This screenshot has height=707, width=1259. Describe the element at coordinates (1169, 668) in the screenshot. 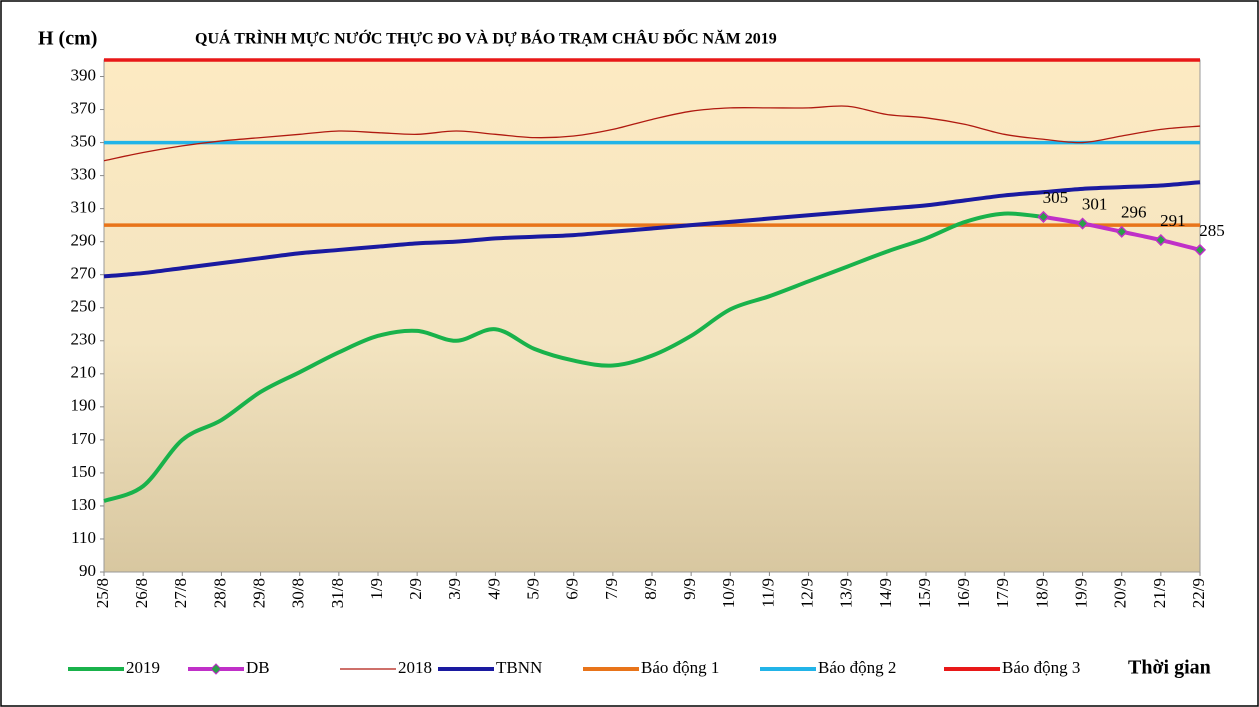

I see `x-axis-label: Thời gian` at that location.